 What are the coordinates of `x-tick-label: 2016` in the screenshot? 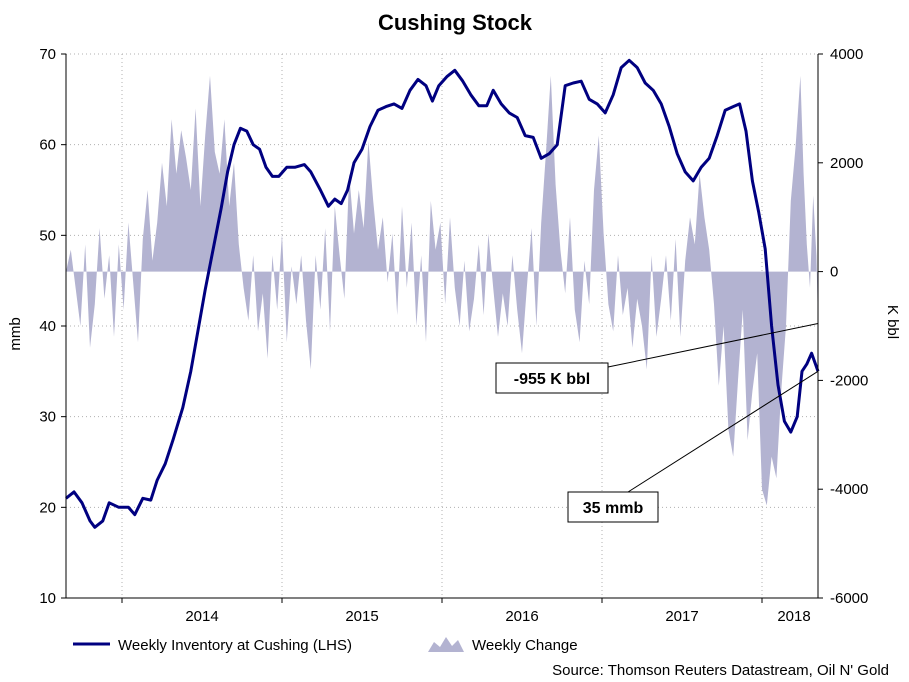 It's located at (521, 616).